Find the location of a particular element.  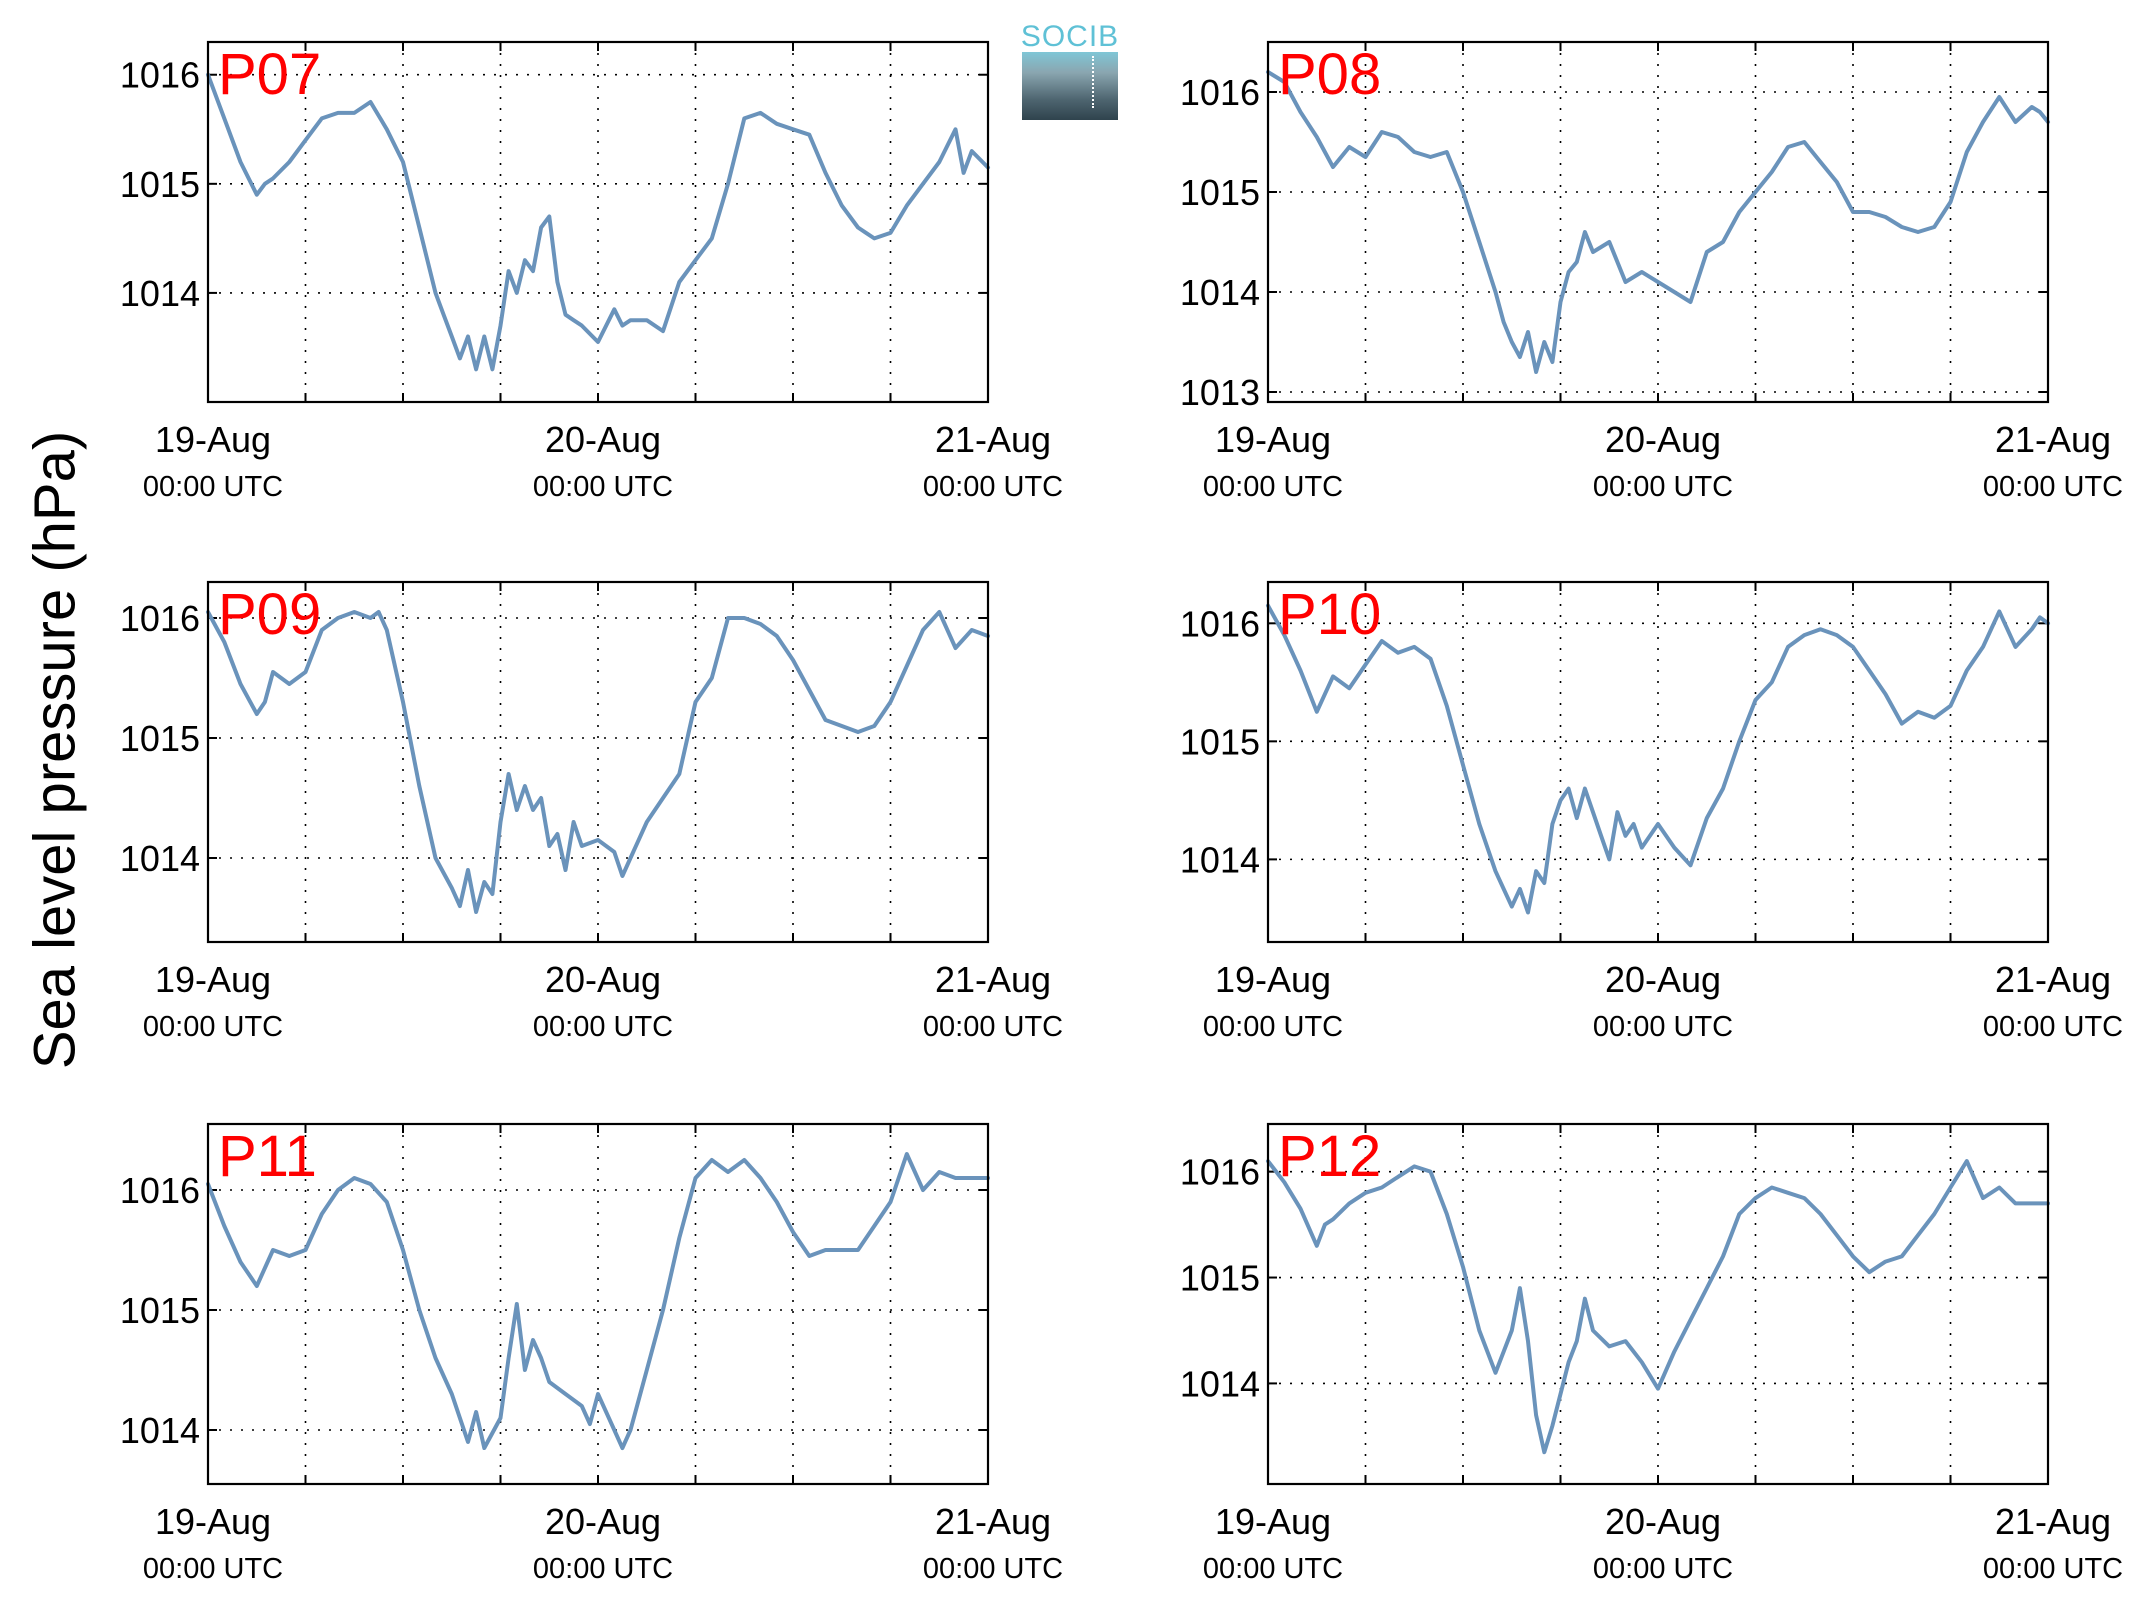

logo-dotted-line is located at coordinates (1093, 82).